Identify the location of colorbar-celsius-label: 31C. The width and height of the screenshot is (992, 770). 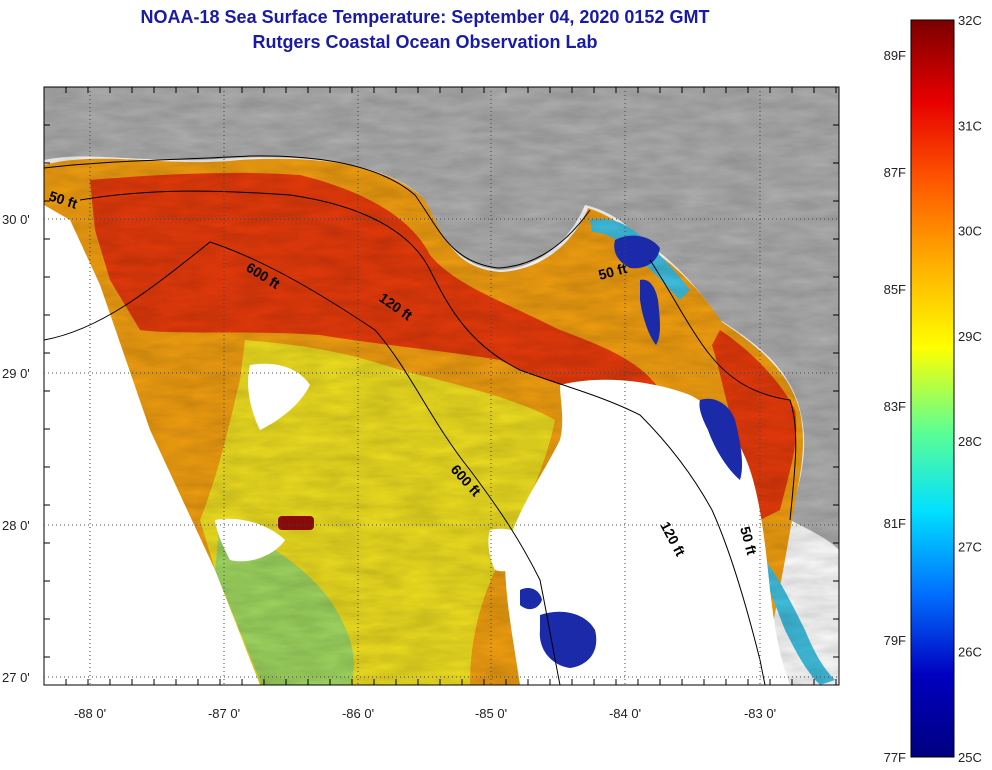
(970, 125).